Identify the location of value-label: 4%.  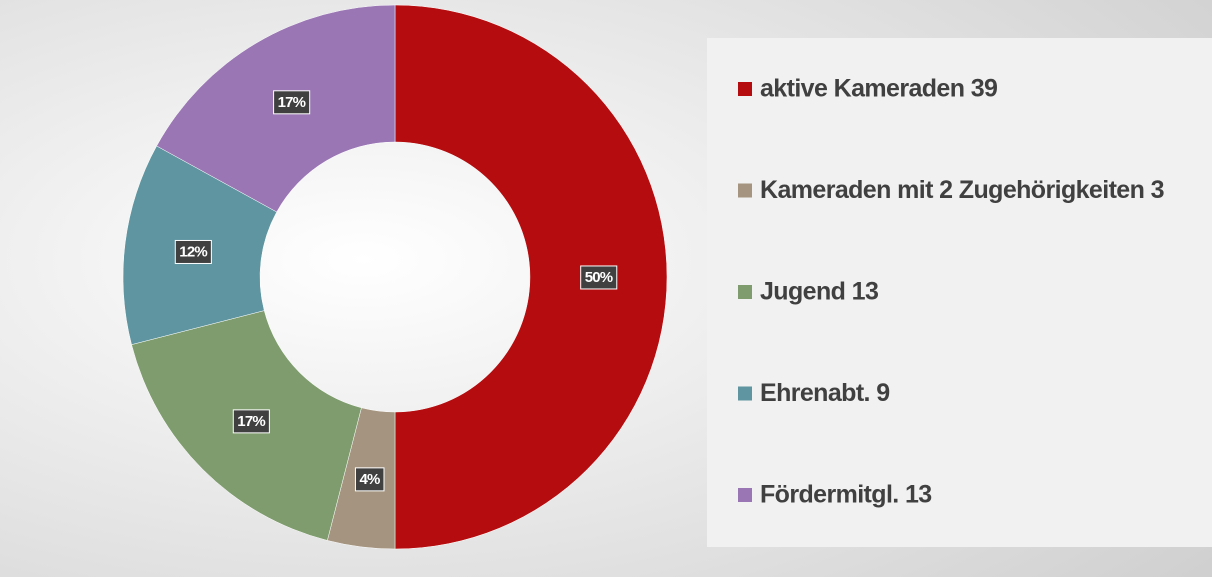
(369, 479).